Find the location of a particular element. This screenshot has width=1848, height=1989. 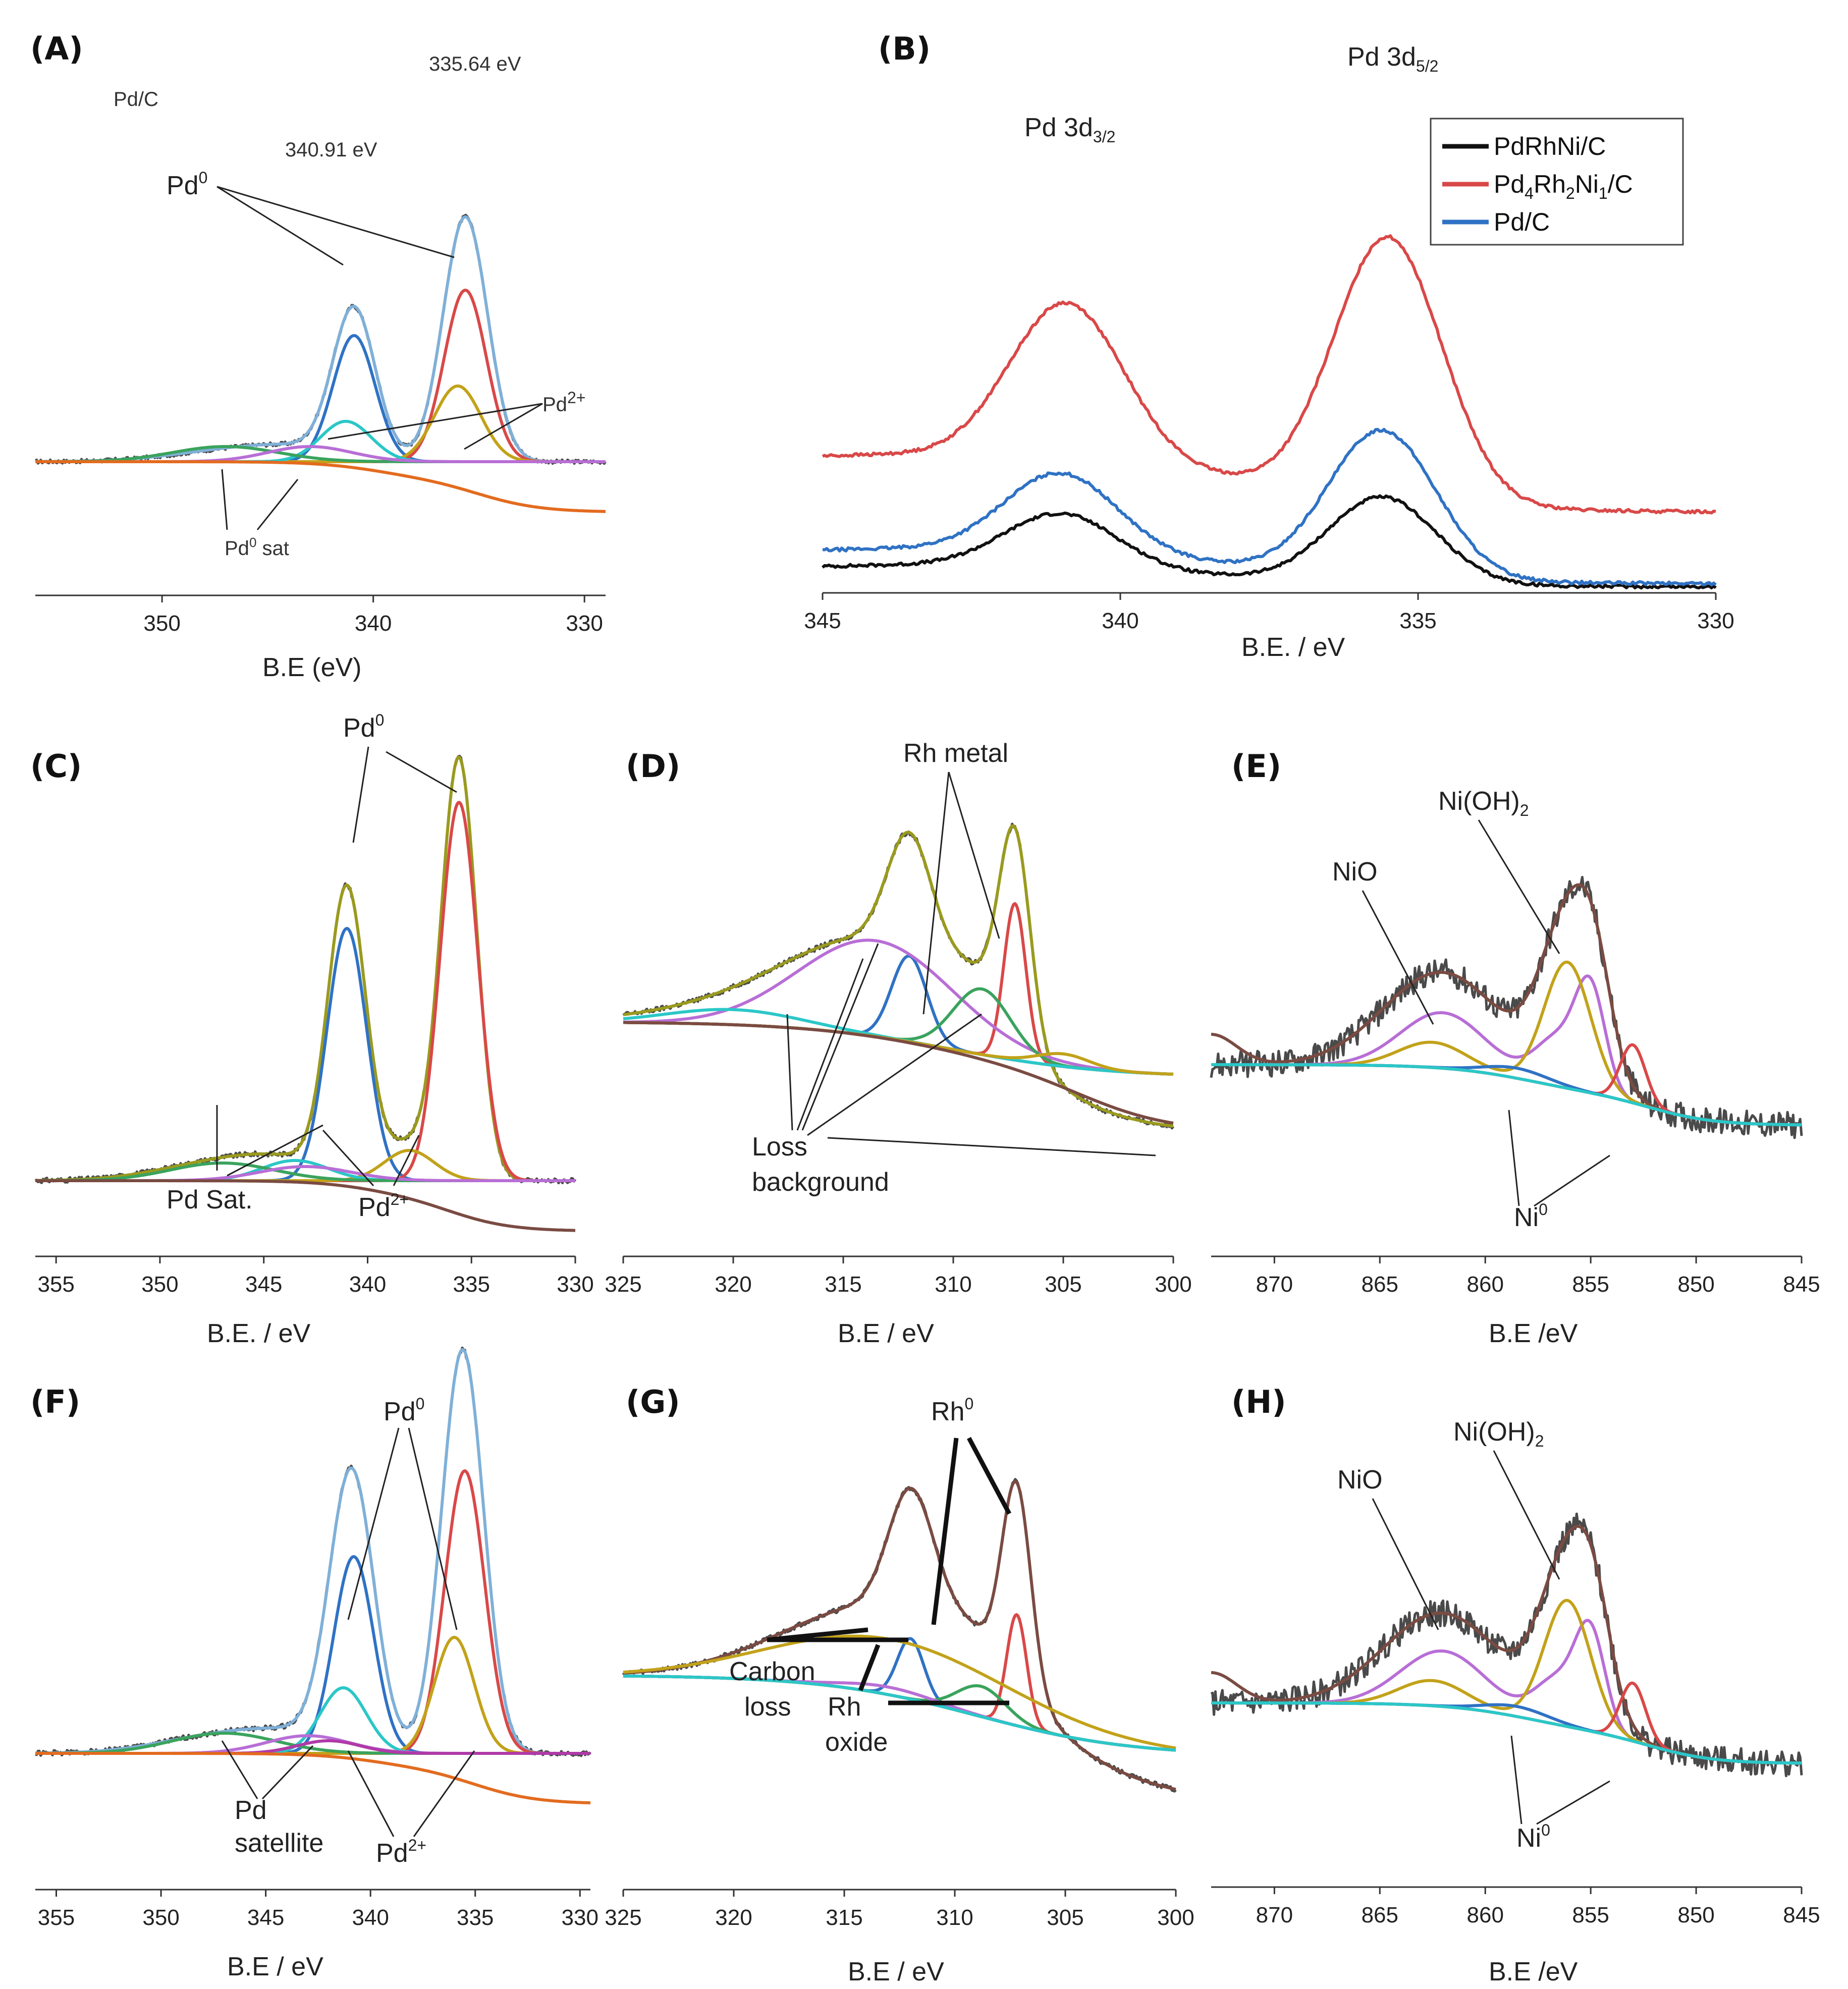

panel-f-pd0-label: Pd0 is located at coordinates (404, 1411).